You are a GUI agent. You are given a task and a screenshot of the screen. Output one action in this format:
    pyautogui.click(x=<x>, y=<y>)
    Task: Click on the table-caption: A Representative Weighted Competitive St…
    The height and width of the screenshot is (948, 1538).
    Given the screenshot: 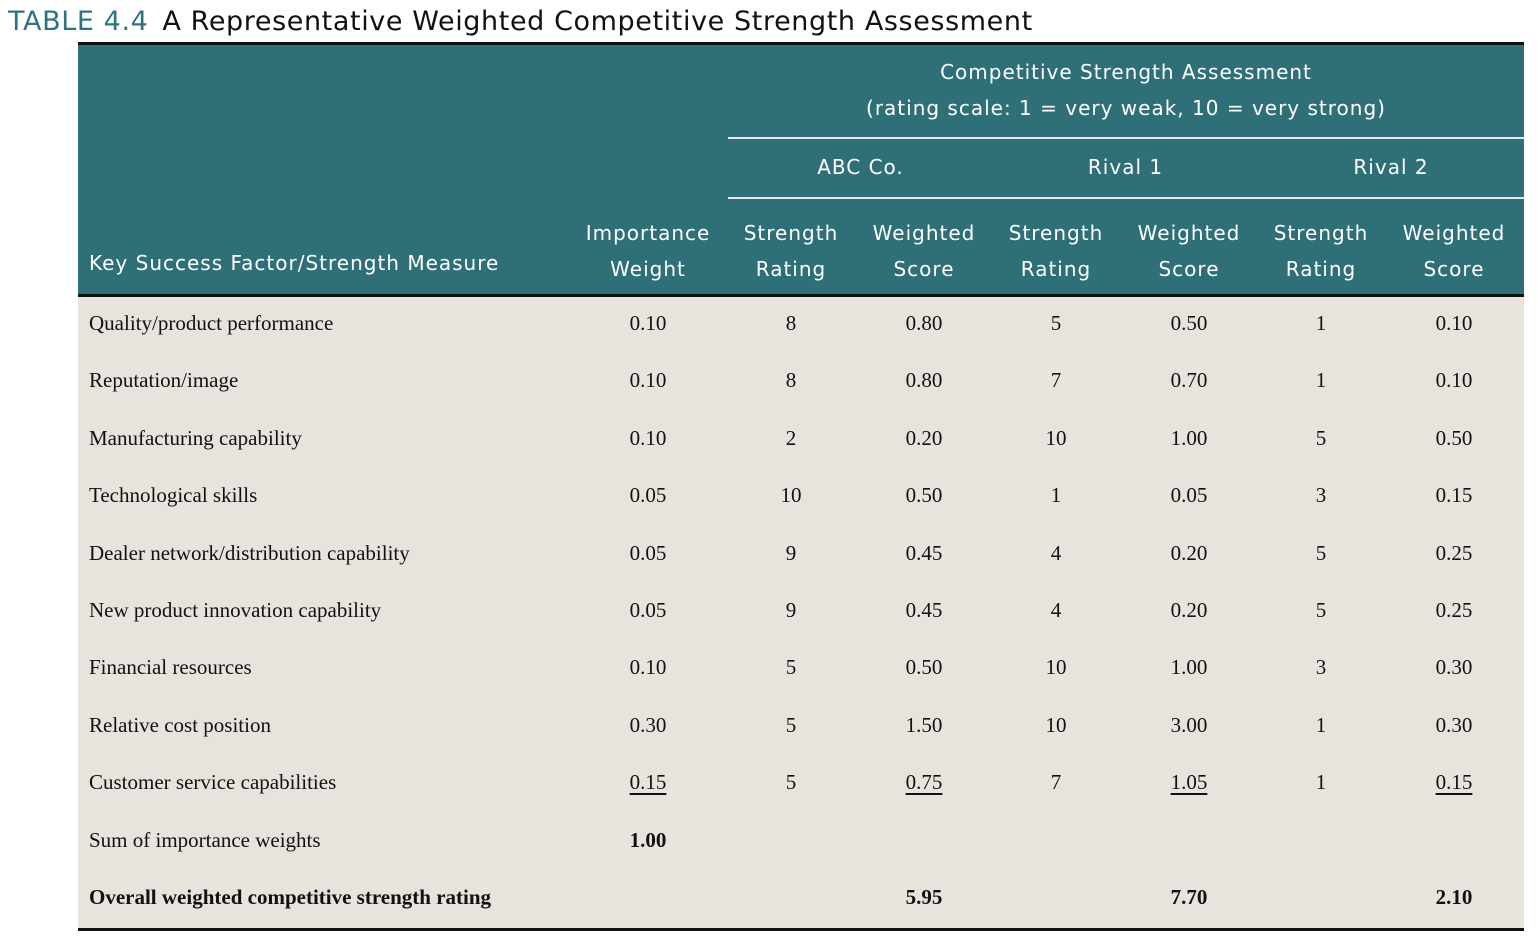 What is the action you would take?
    pyautogui.click(x=597, y=21)
    